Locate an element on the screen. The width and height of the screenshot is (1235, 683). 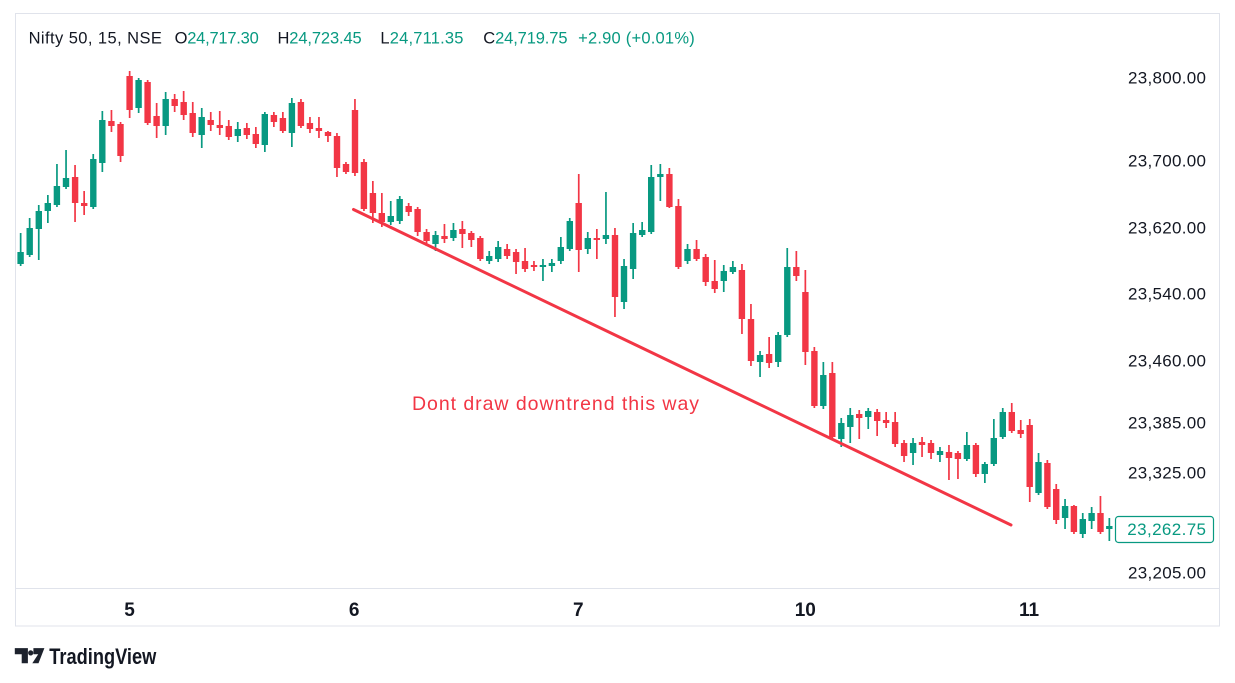
svg-text: 23,800.00 is located at coordinates (1167, 78).